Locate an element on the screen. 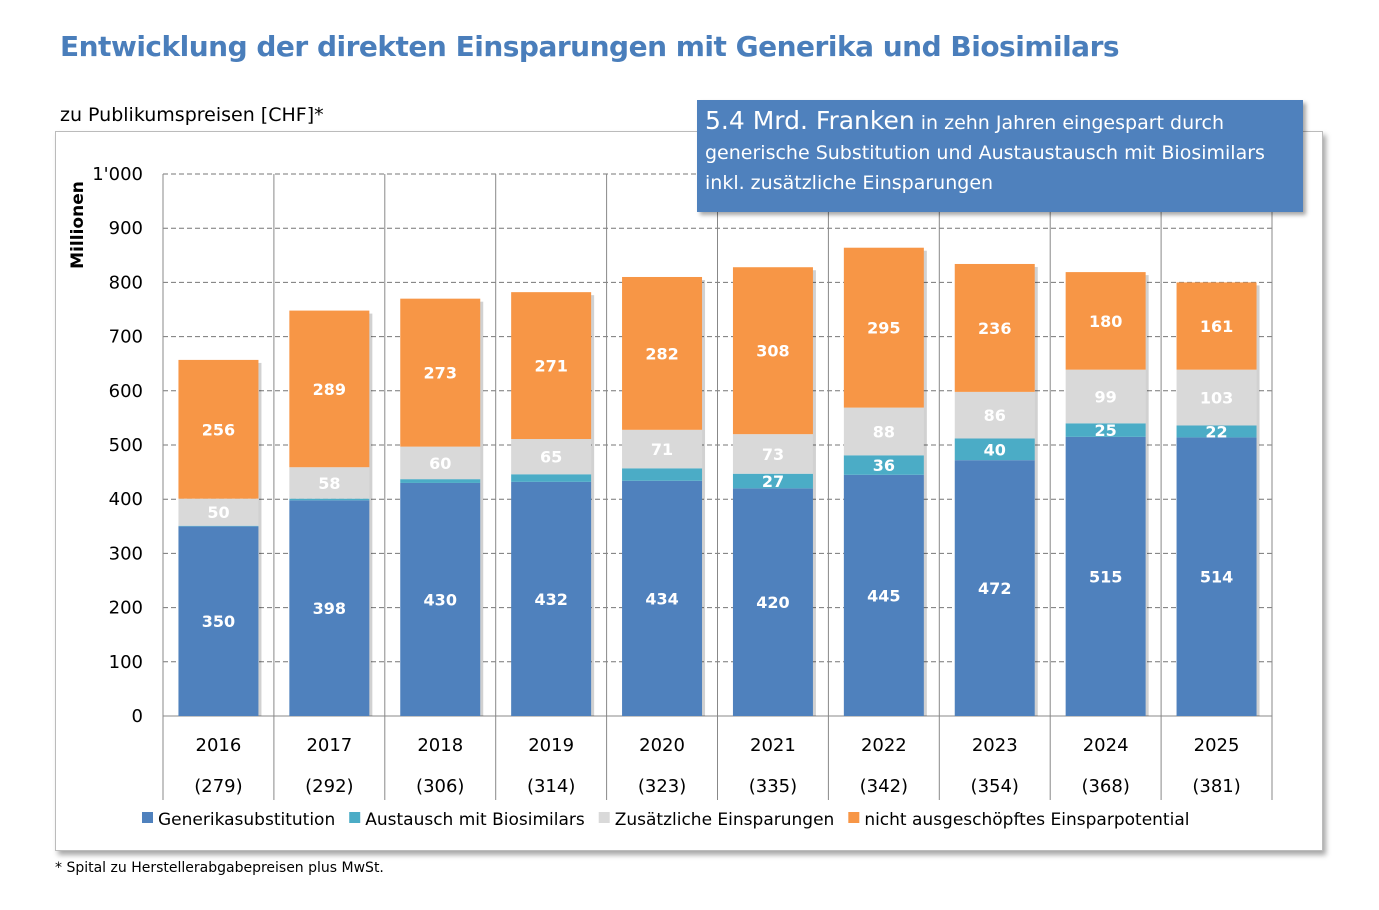 The image size is (1379, 910). data-label: 350 is located at coordinates (218, 621).